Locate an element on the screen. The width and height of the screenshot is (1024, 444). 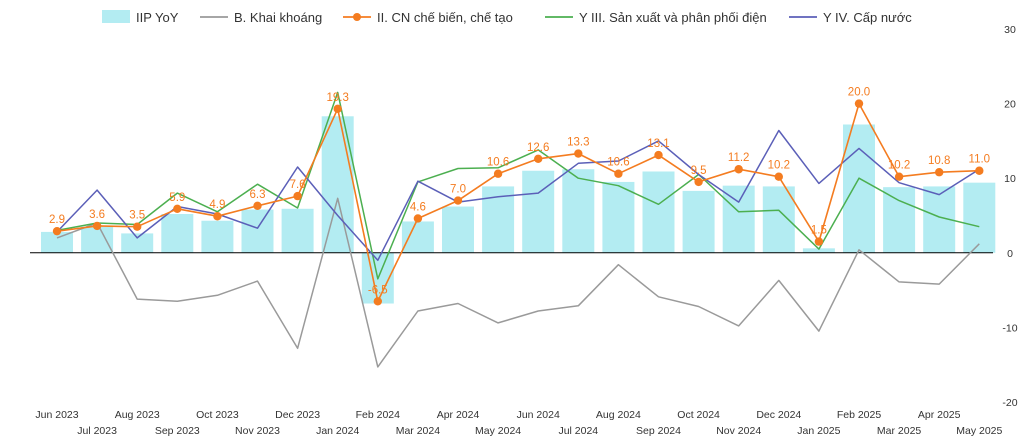
data-label-5: 6.3 is located at coordinates (258, 195).